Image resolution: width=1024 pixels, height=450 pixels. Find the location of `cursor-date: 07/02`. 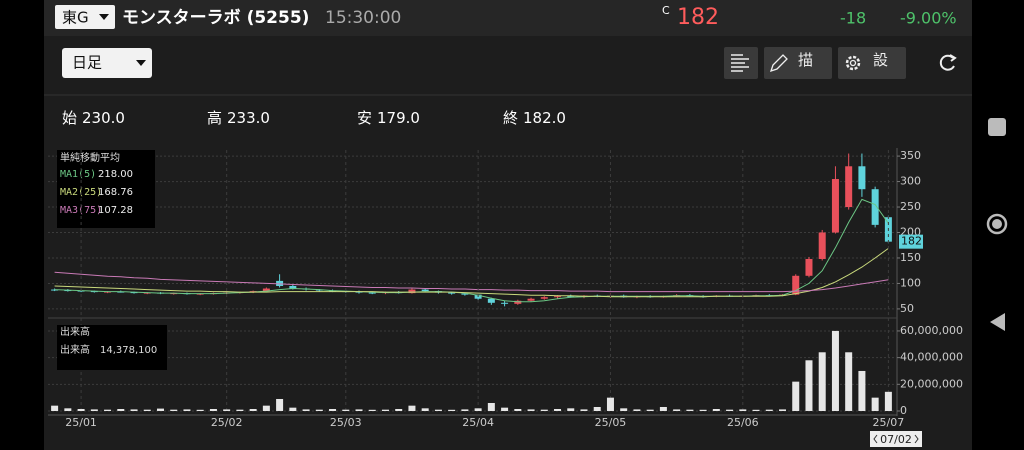

cursor-date: 07/02 is located at coordinates (896, 439).